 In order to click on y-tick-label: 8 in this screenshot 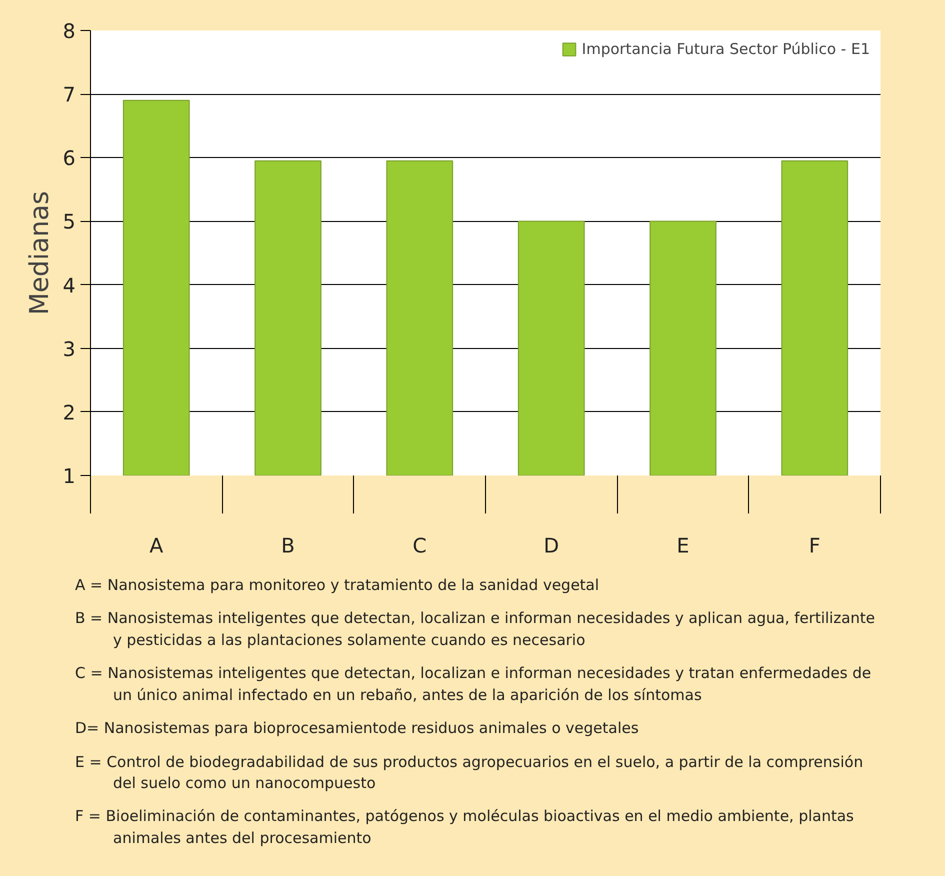, I will do `click(69, 31)`.